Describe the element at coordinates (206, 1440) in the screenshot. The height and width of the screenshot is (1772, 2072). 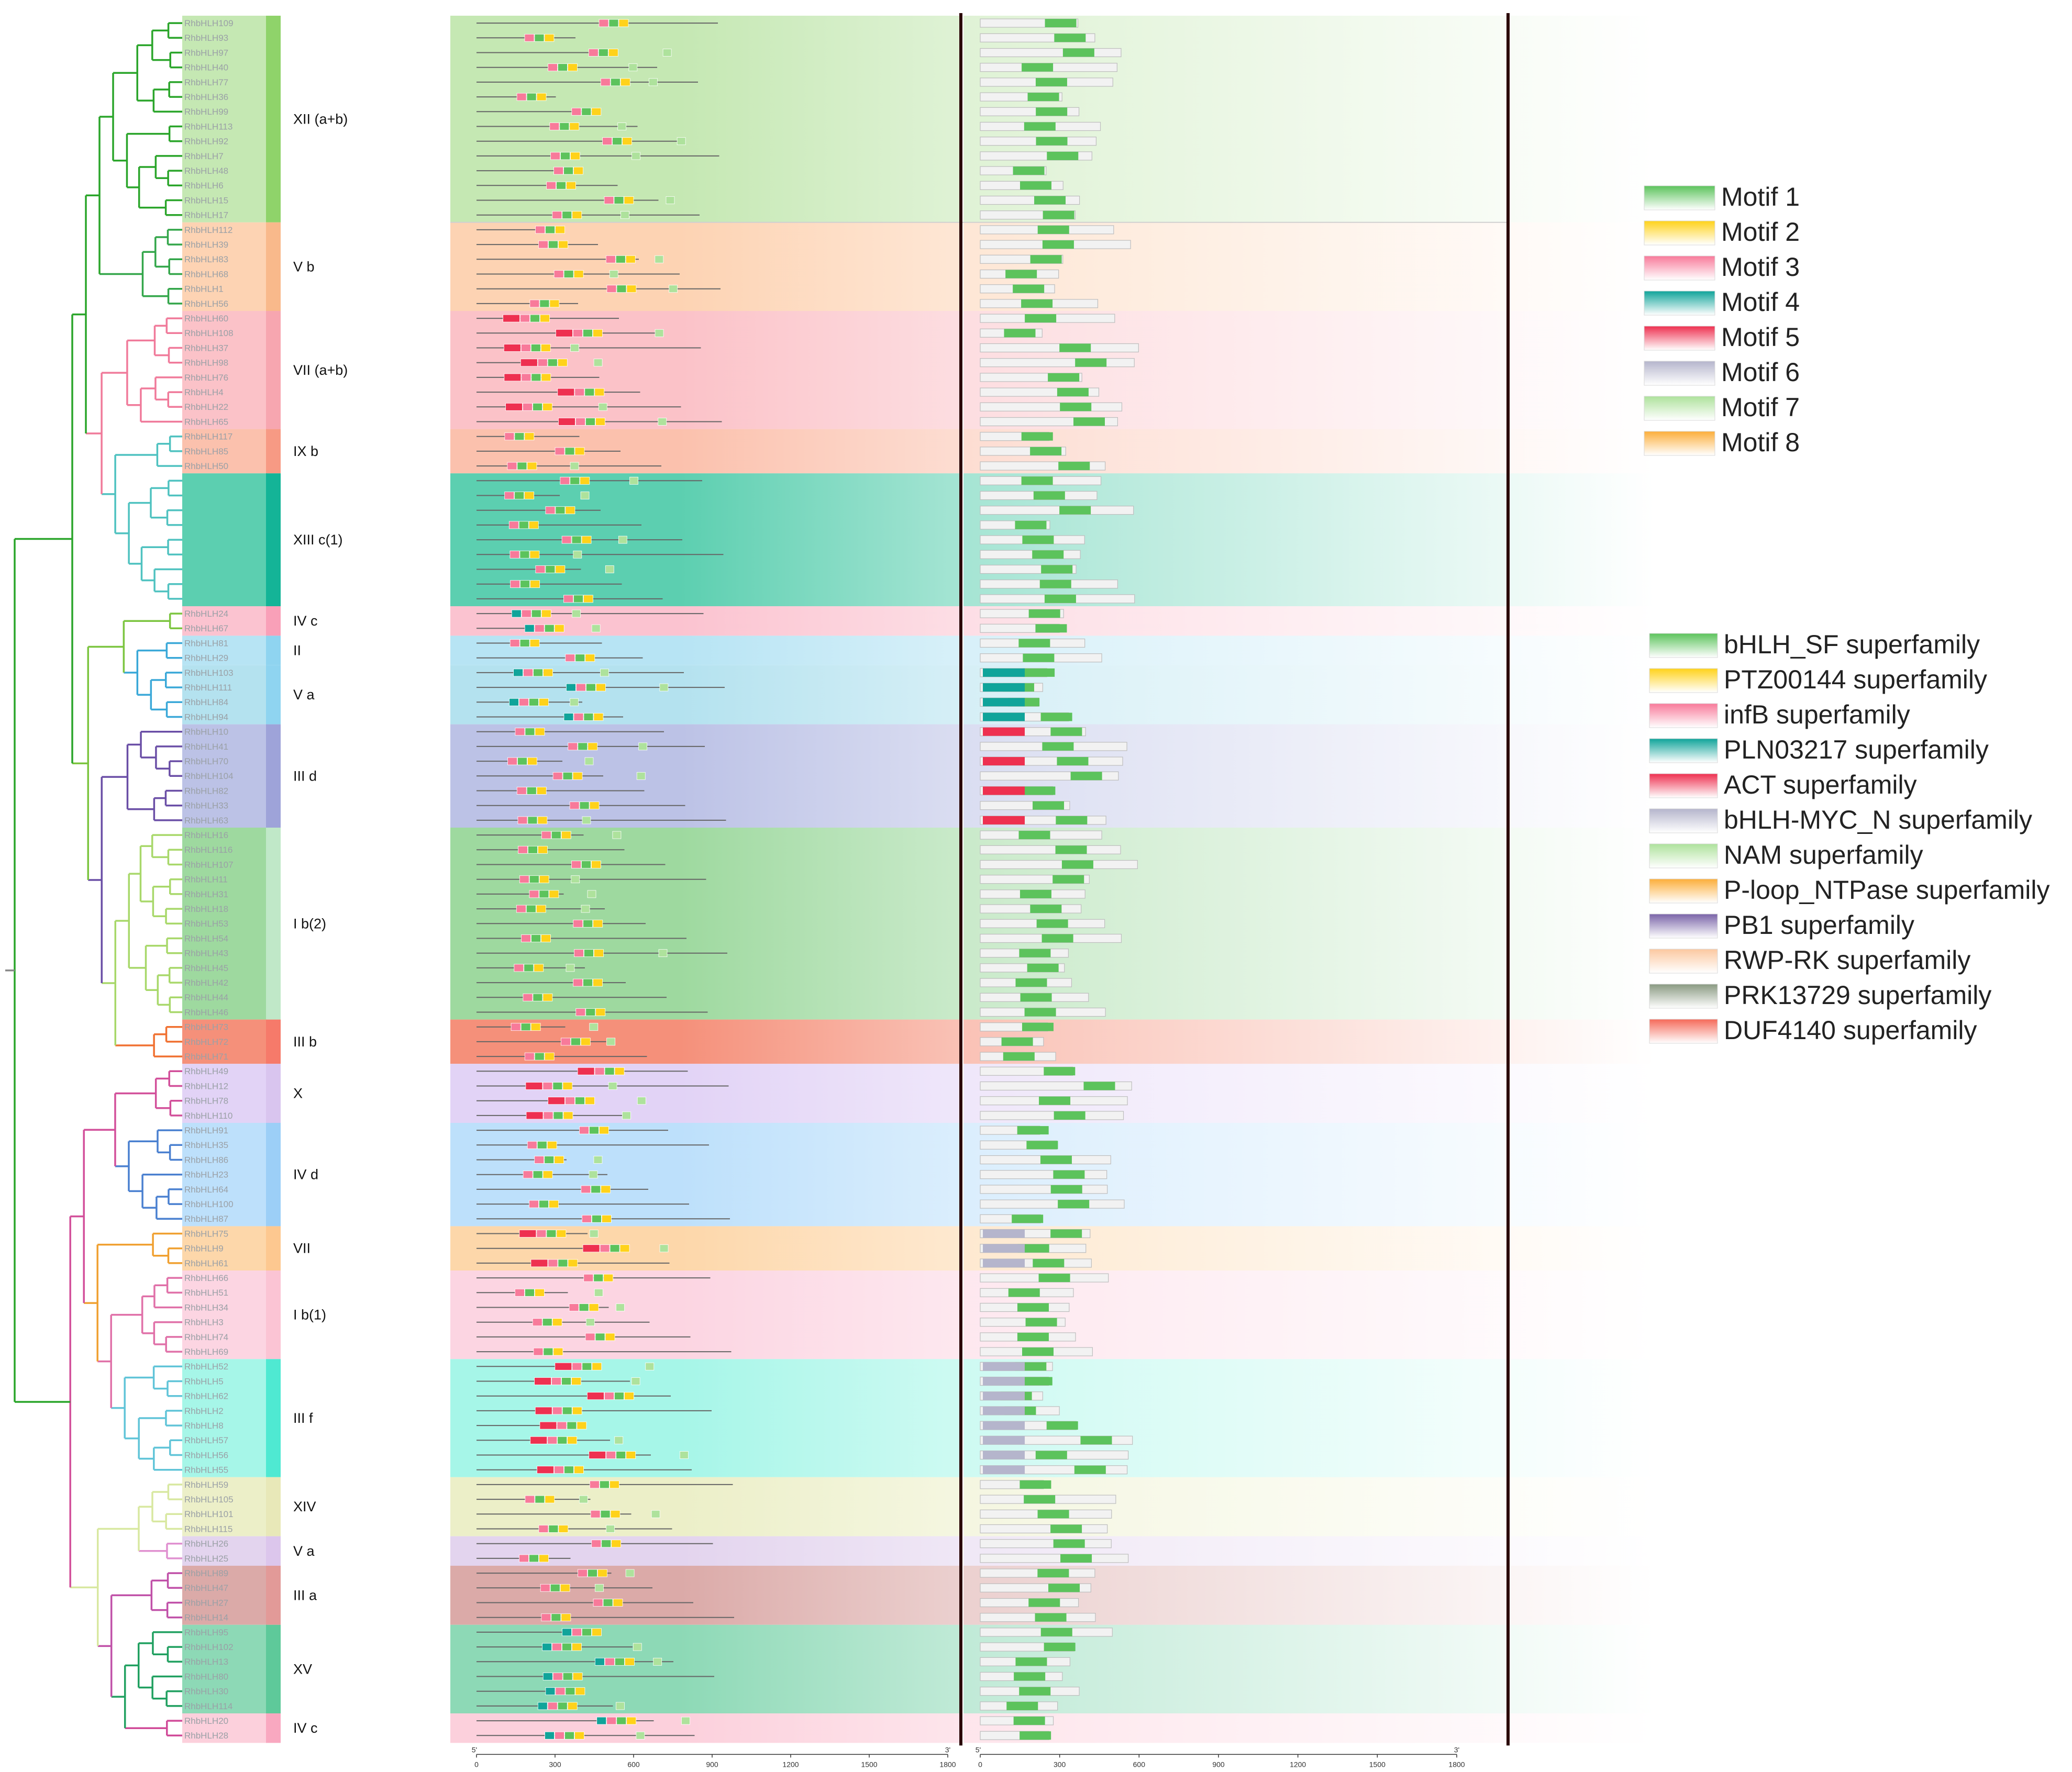
I see `gene-label: RhbHLH57` at that location.